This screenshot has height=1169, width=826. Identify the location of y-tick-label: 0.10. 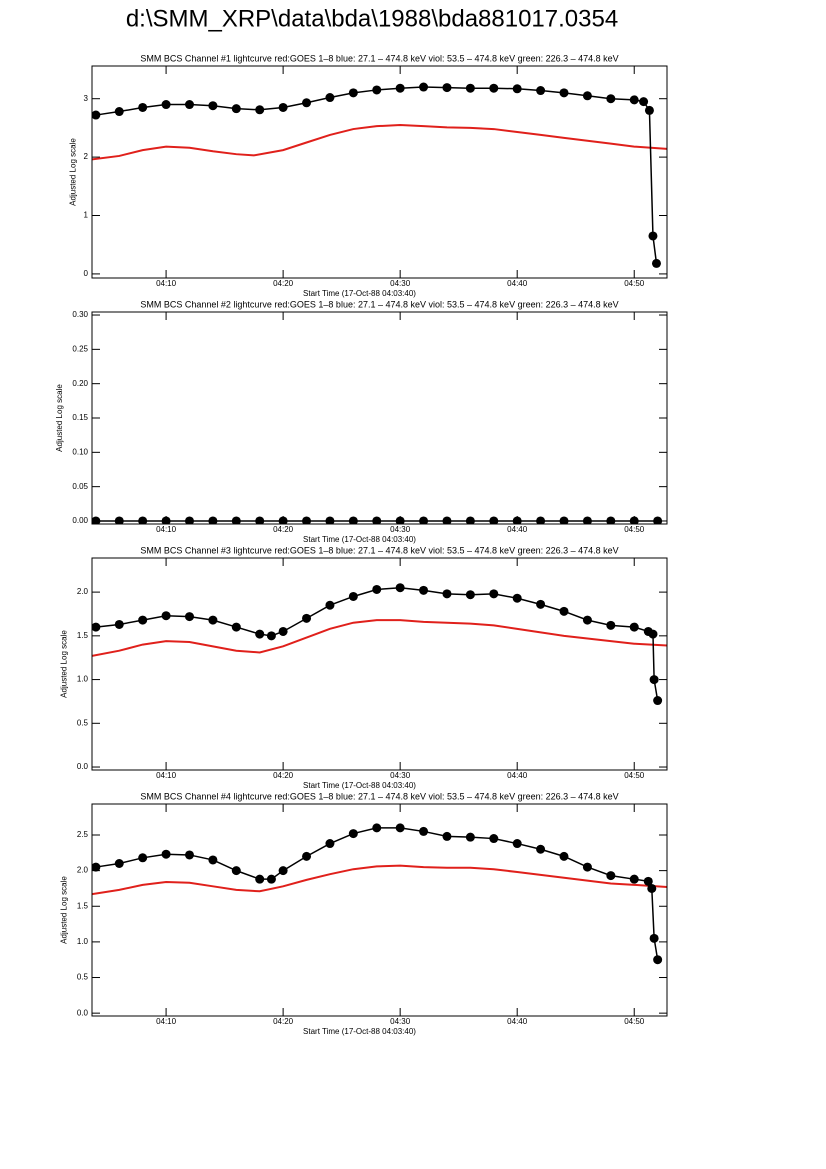
(80, 451).